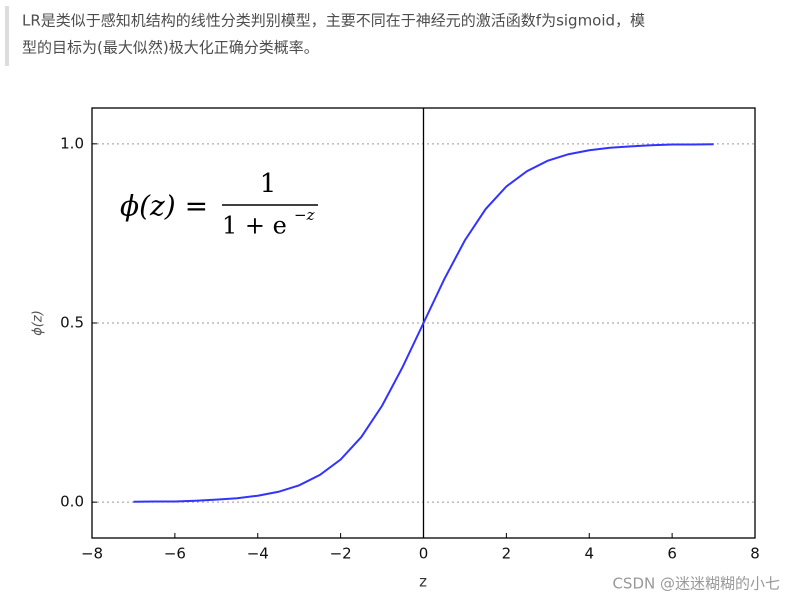  I want to click on formula-lhs: ϕ(z) =, so click(164, 206).